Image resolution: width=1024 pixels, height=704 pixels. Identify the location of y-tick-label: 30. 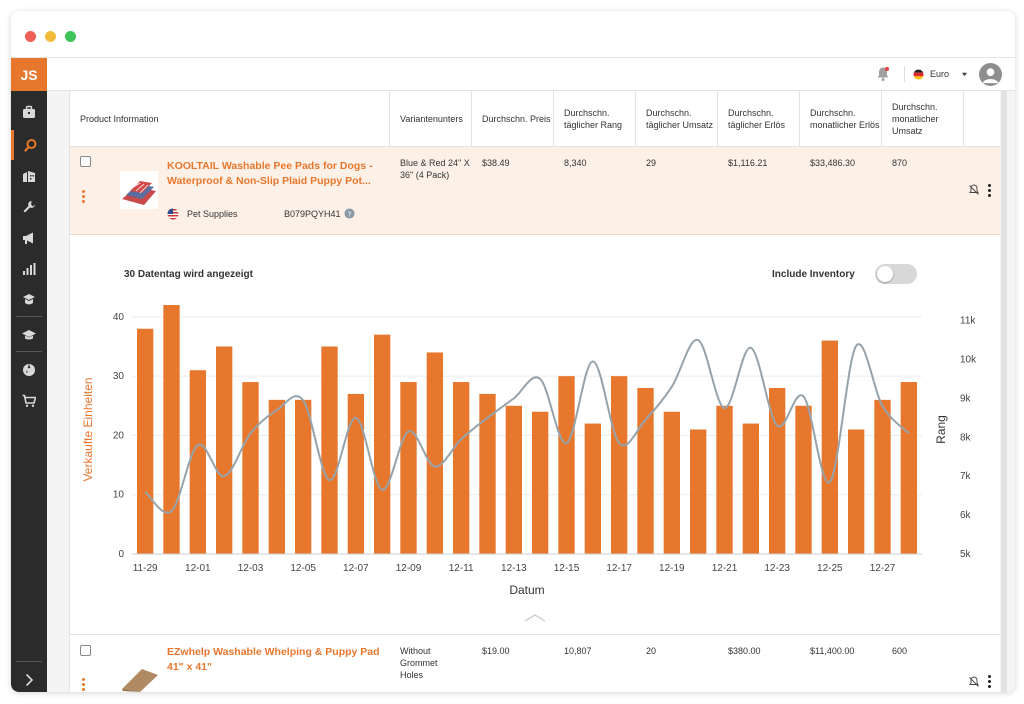
(119, 376).